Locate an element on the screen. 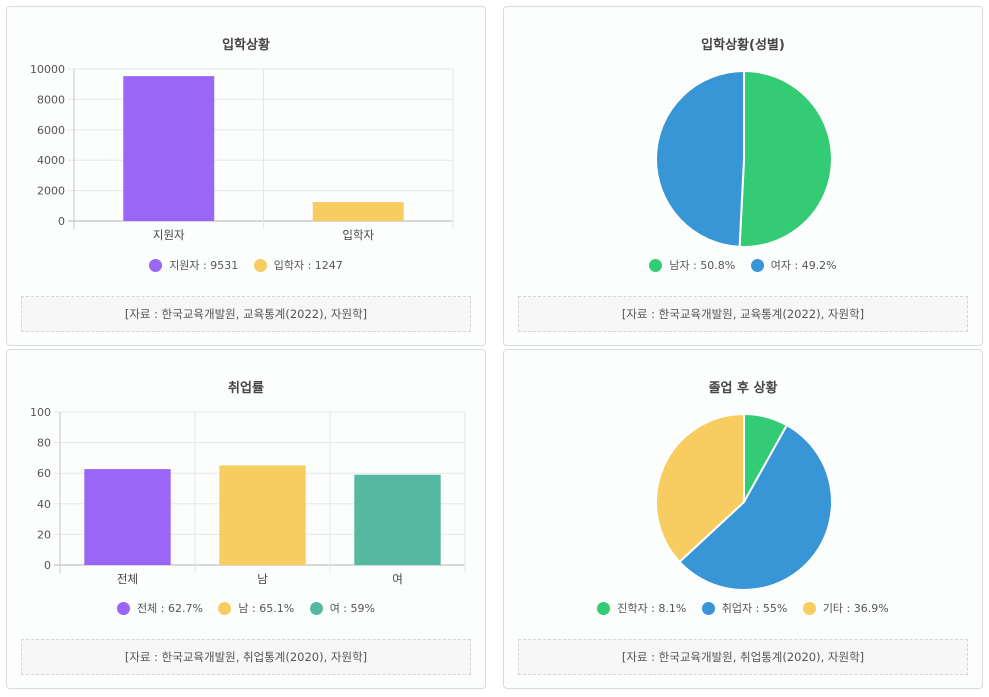 The width and height of the screenshot is (989, 697). legend-swatch-women is located at coordinates (316, 608).